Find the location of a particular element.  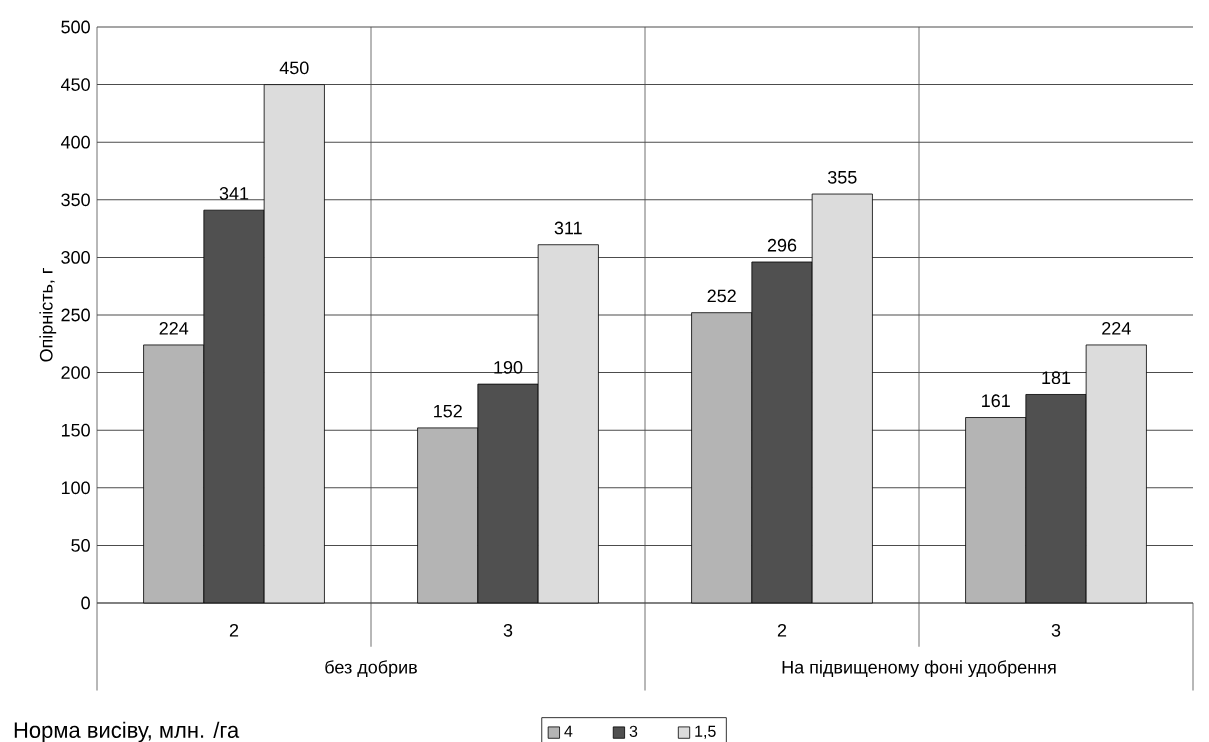

data-label: 355 is located at coordinates (842, 177).